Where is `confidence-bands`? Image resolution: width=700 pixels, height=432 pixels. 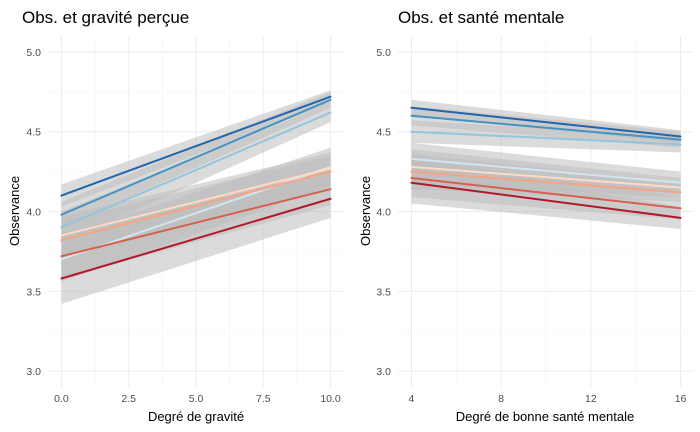 confidence-bands is located at coordinates (546, 164).